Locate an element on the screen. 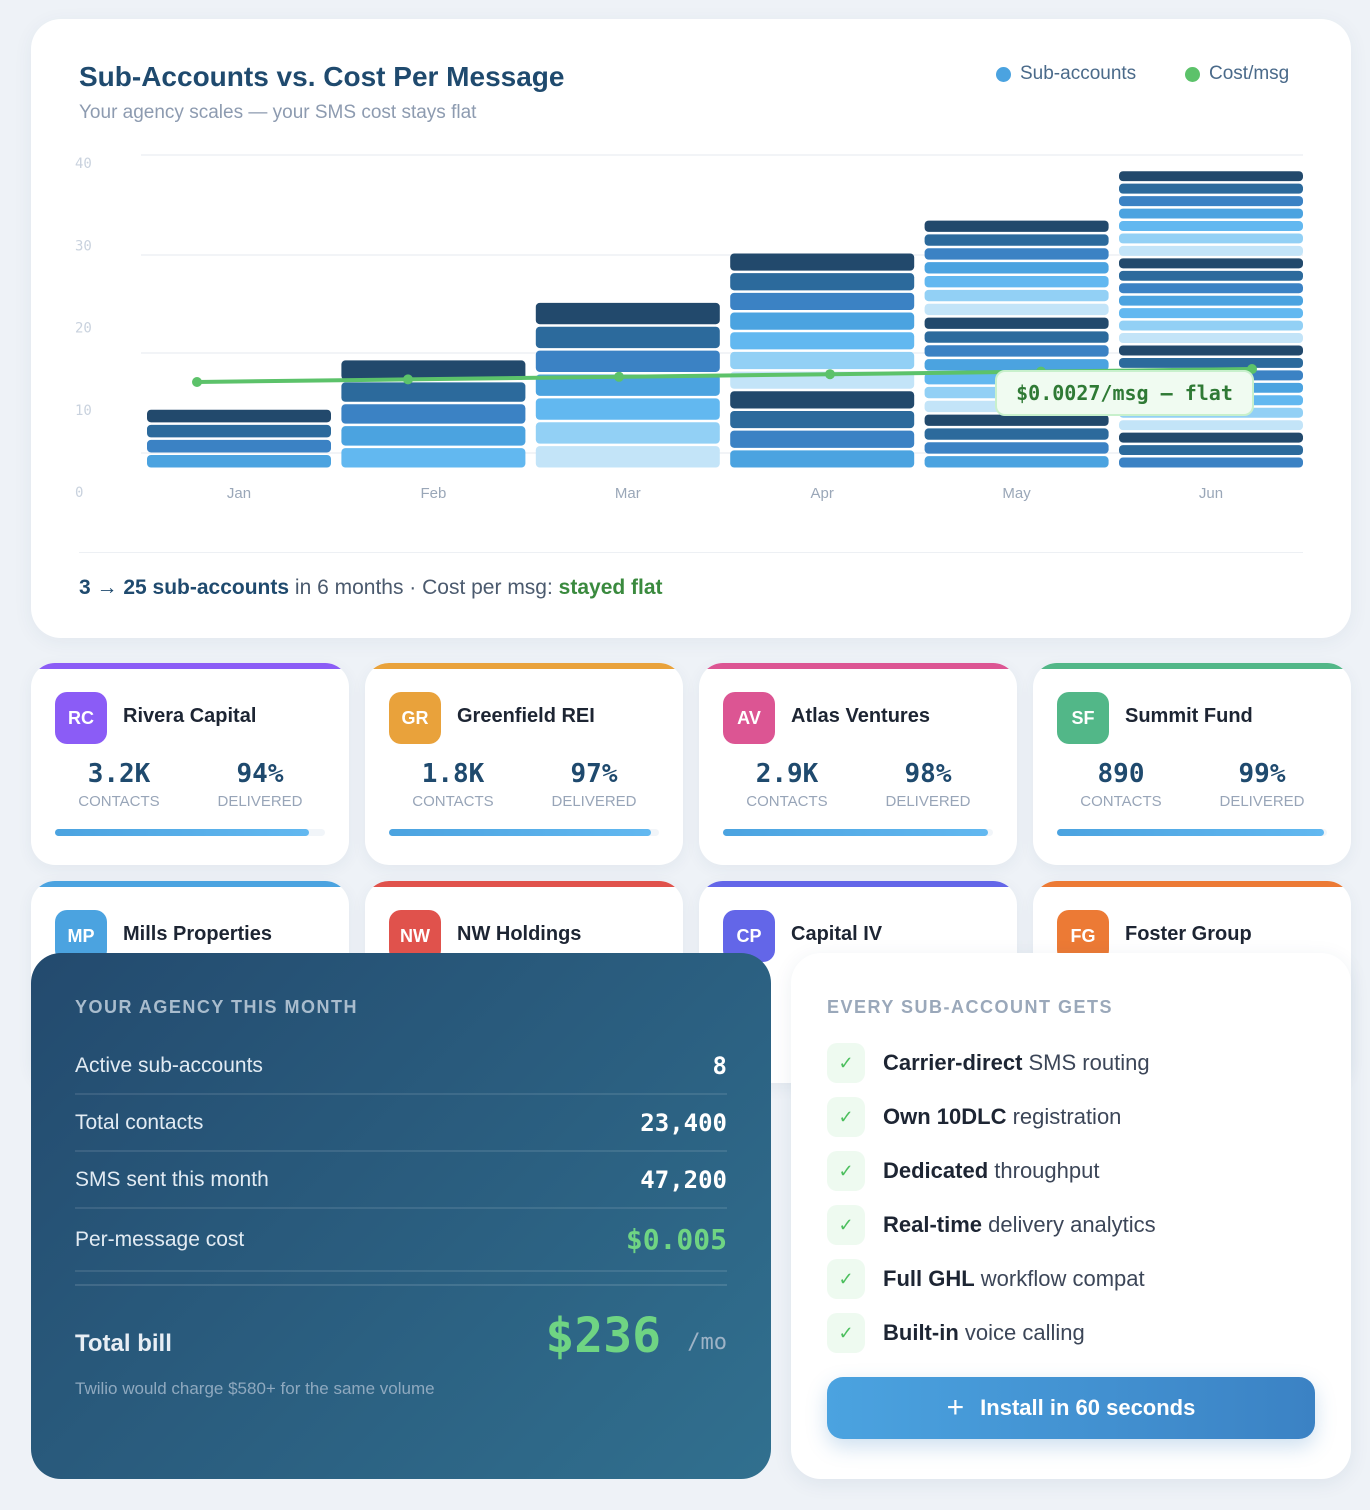  delivered-stat: 98% DELIVERED is located at coordinates (928, 784).